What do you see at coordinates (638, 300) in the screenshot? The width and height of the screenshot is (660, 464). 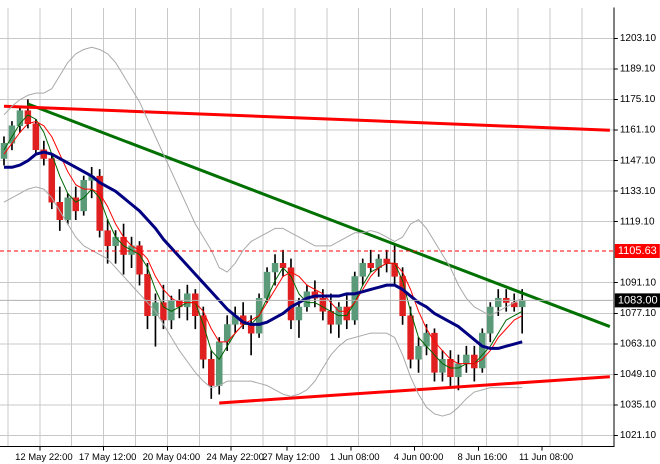 I see `ref-line-label: 1083.00` at bounding box center [638, 300].